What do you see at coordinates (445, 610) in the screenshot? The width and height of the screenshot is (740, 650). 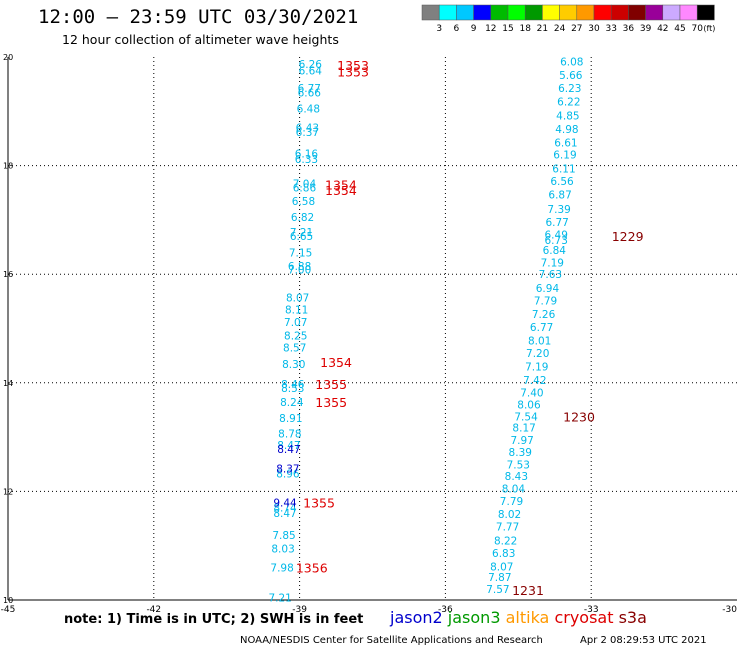 I see `x-tick-label: -36` at bounding box center [445, 610].